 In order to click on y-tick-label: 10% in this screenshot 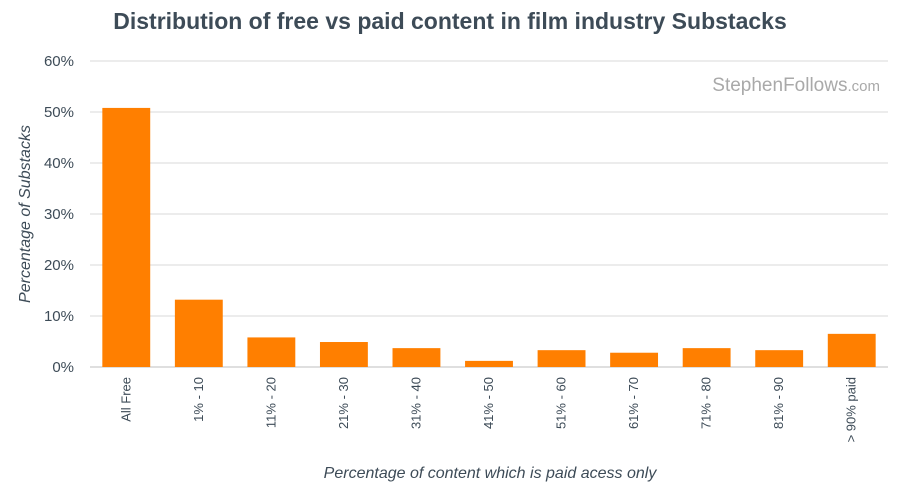, I will do `click(59, 316)`.